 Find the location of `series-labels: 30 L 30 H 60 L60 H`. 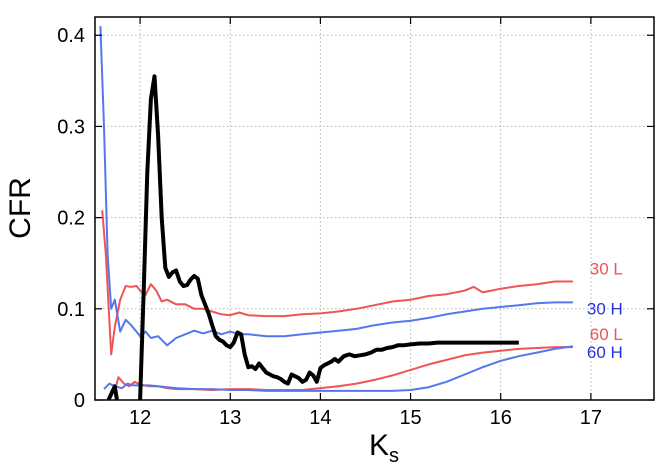

series-labels: 30 L 30 H 60 L60 H is located at coordinates (605, 310).